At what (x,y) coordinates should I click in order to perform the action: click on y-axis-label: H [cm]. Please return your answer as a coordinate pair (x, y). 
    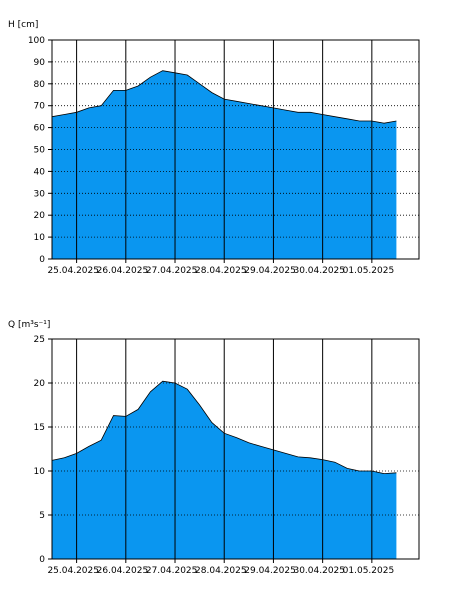
    Looking at the image, I should click on (23, 25).